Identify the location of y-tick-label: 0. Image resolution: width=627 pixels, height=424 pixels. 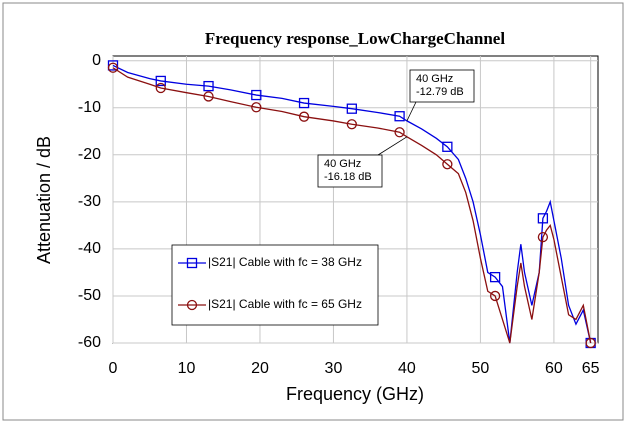
(96, 60).